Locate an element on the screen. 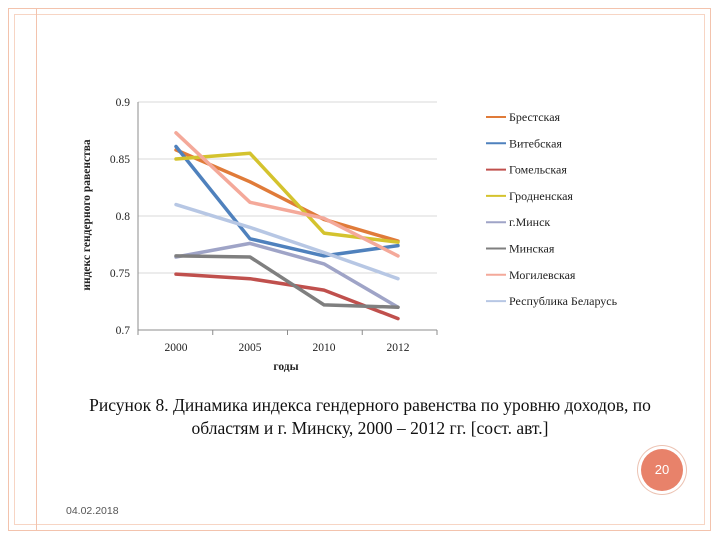  x-tick-label: 2010 is located at coordinates (324, 348).